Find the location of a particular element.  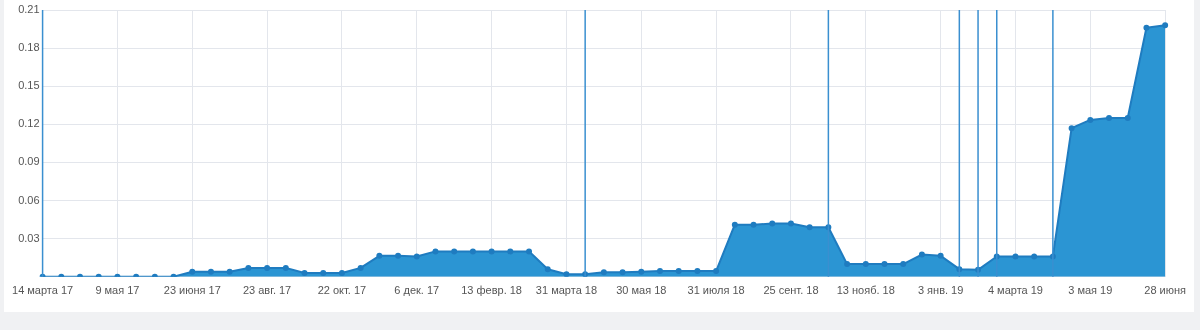

x-tick-label: 3 мая 19 is located at coordinates (1090, 290).